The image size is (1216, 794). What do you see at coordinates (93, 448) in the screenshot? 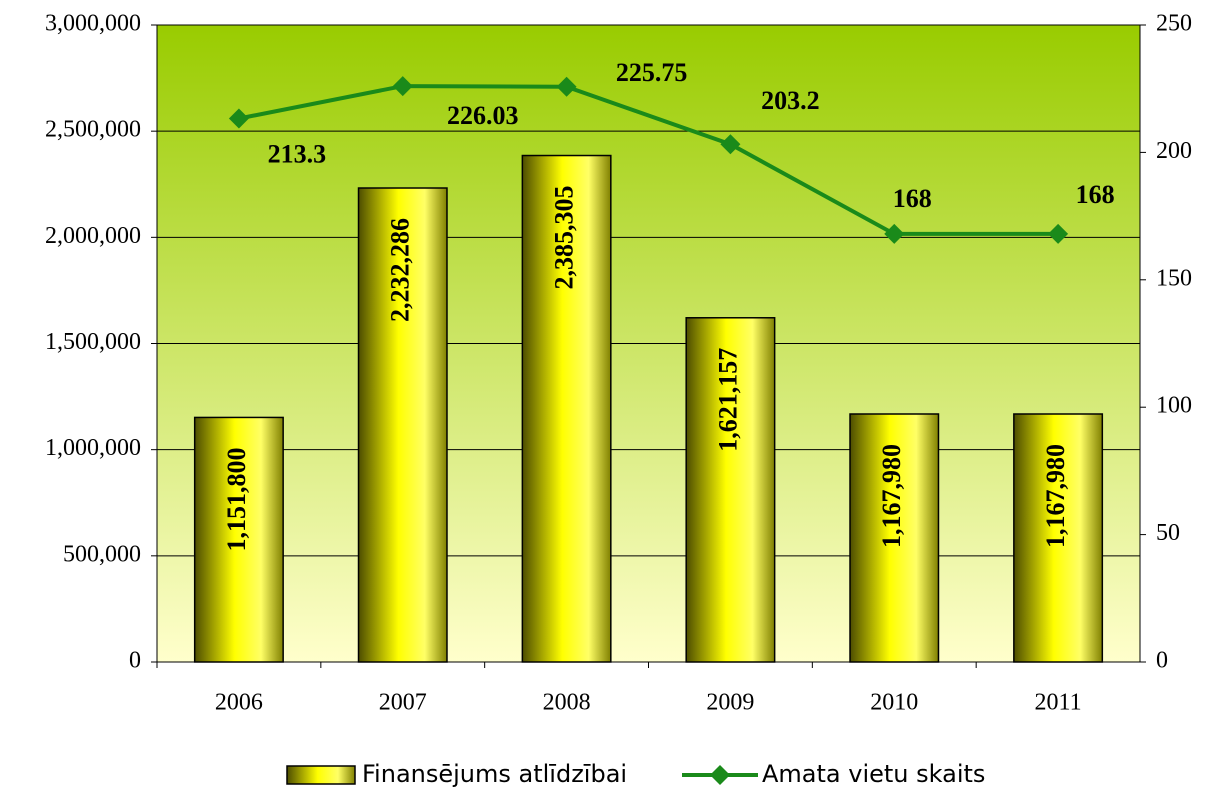
I see `y-tick-label: 1,000,000` at bounding box center [93, 448].